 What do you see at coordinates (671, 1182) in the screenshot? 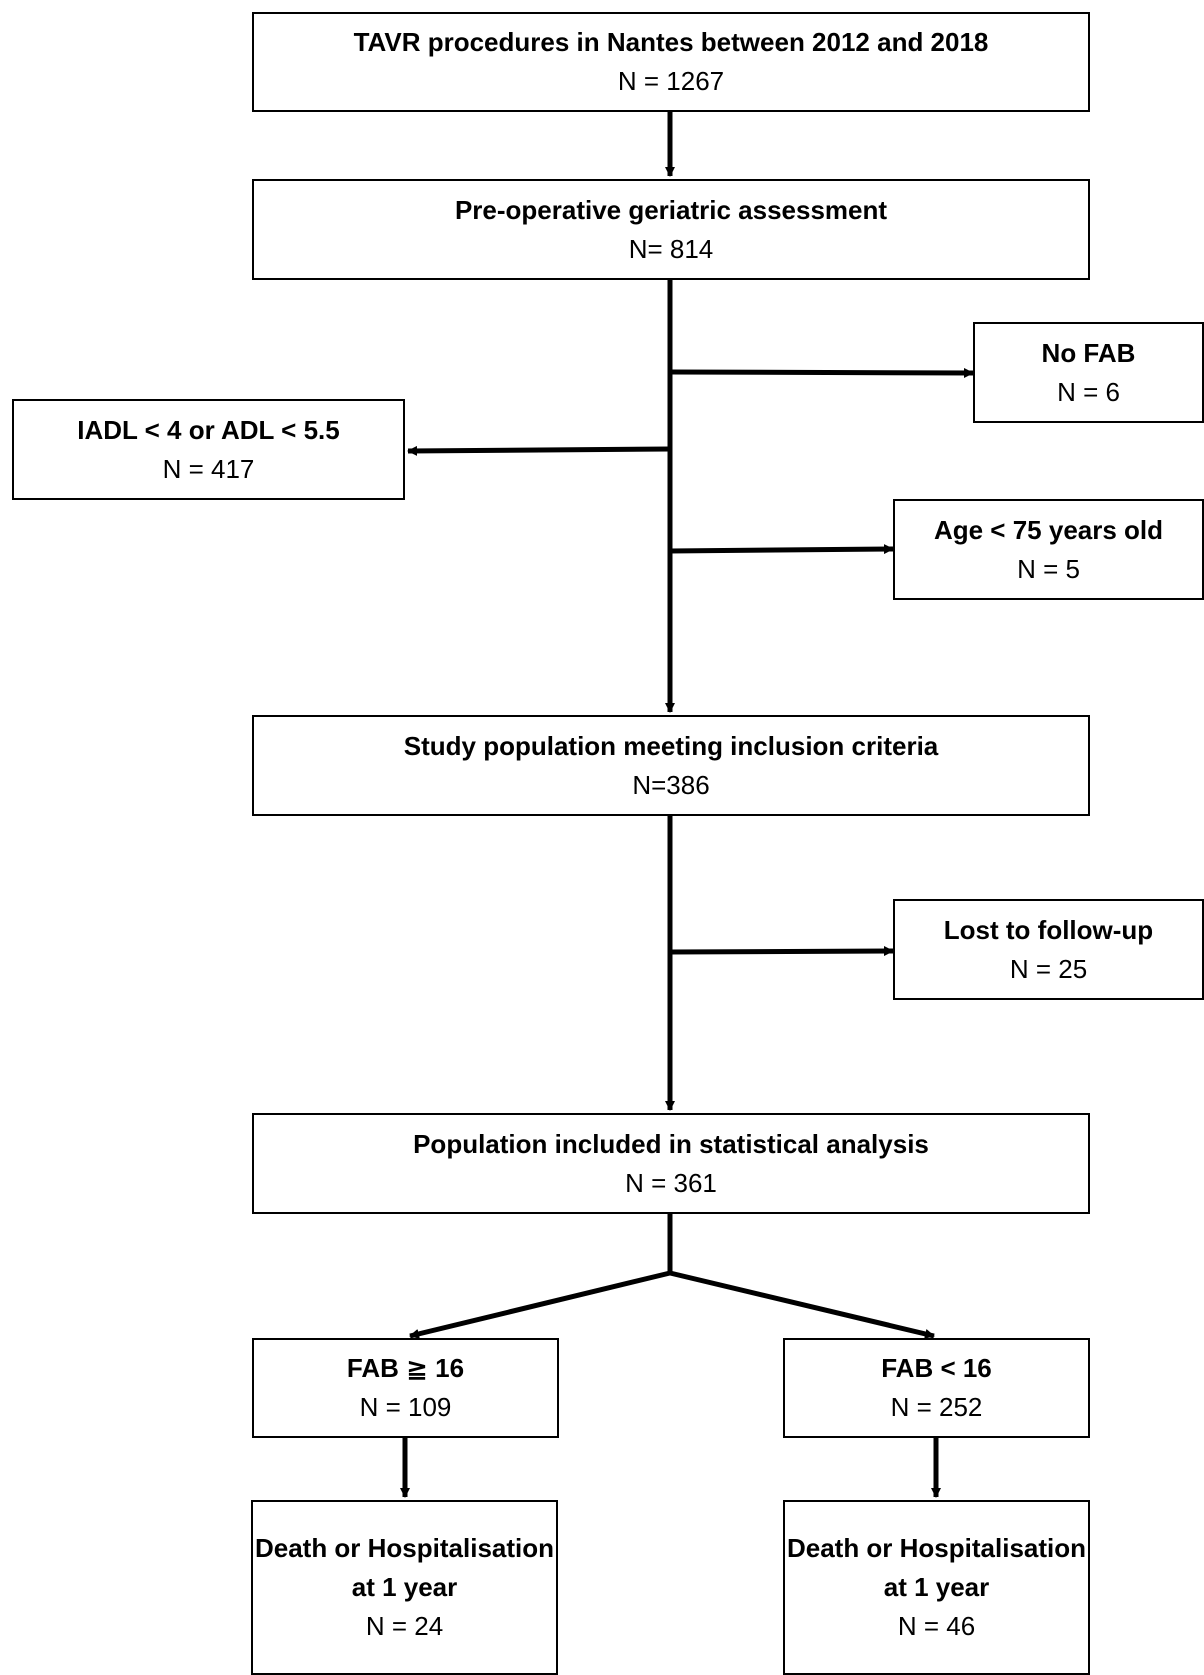
I see `box-count: N = 361` at bounding box center [671, 1182].